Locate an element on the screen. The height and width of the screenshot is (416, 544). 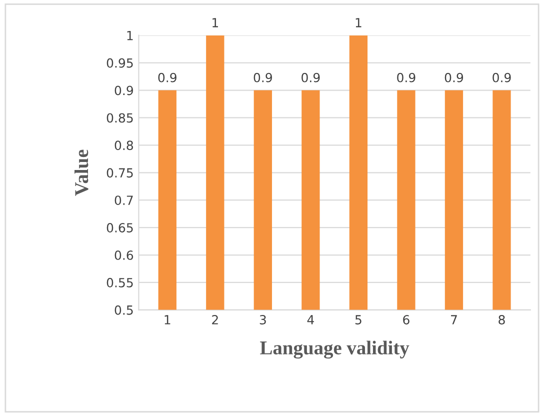
y-tick-label: 0.8 is located at coordinates (124, 145).